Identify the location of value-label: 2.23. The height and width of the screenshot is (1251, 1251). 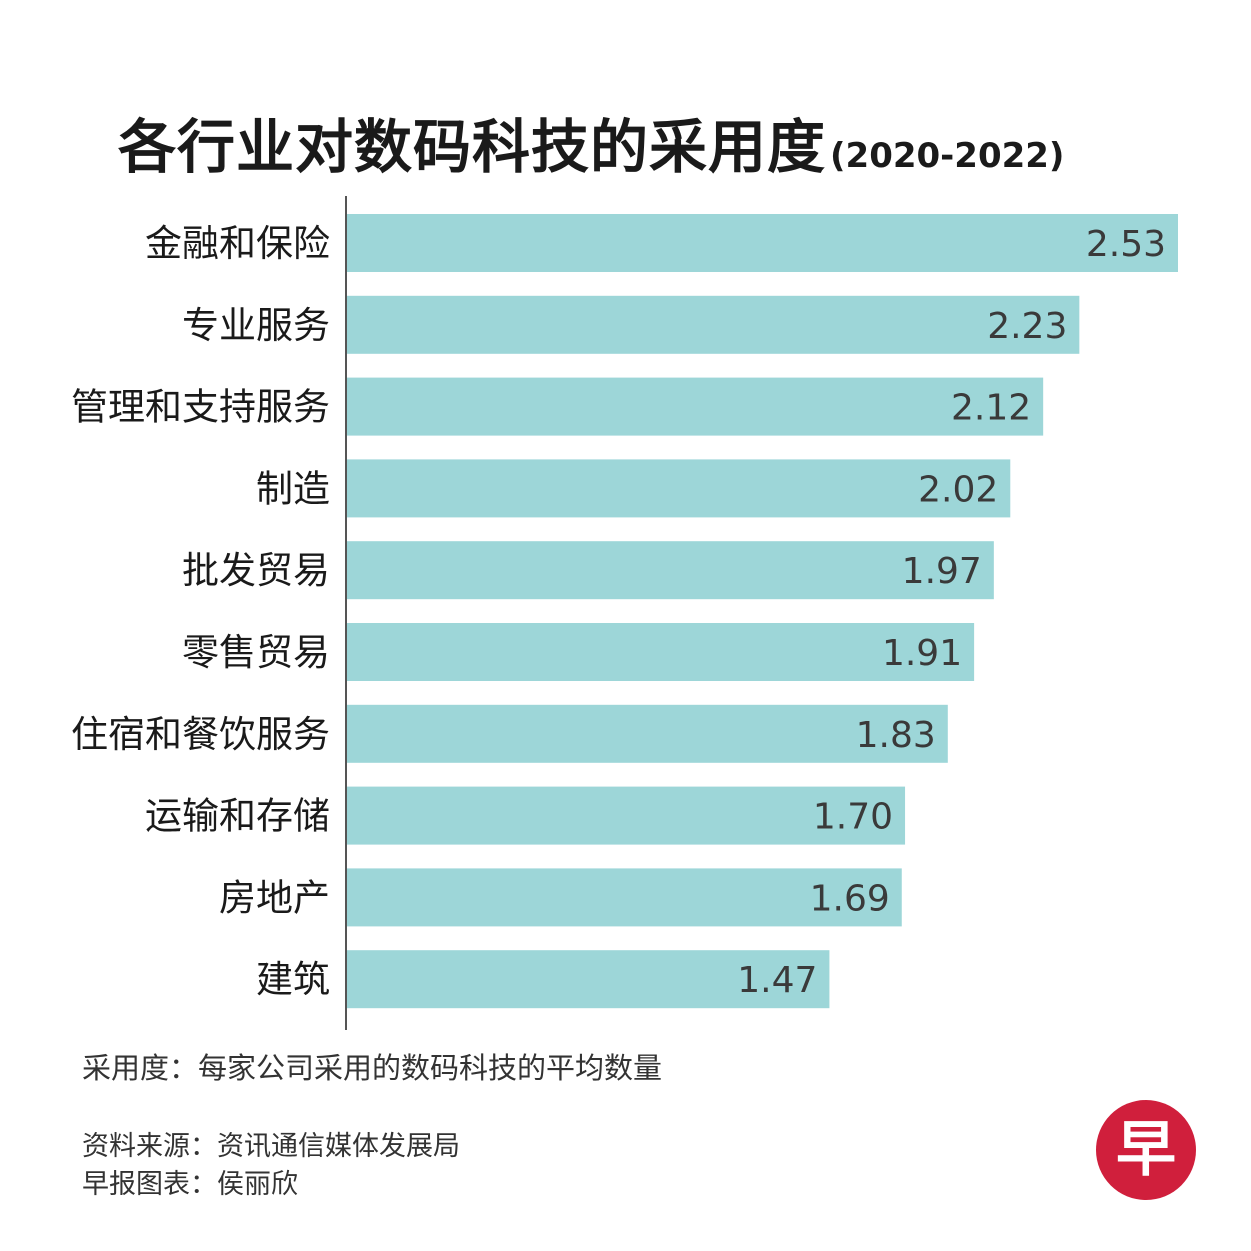
(1027, 326).